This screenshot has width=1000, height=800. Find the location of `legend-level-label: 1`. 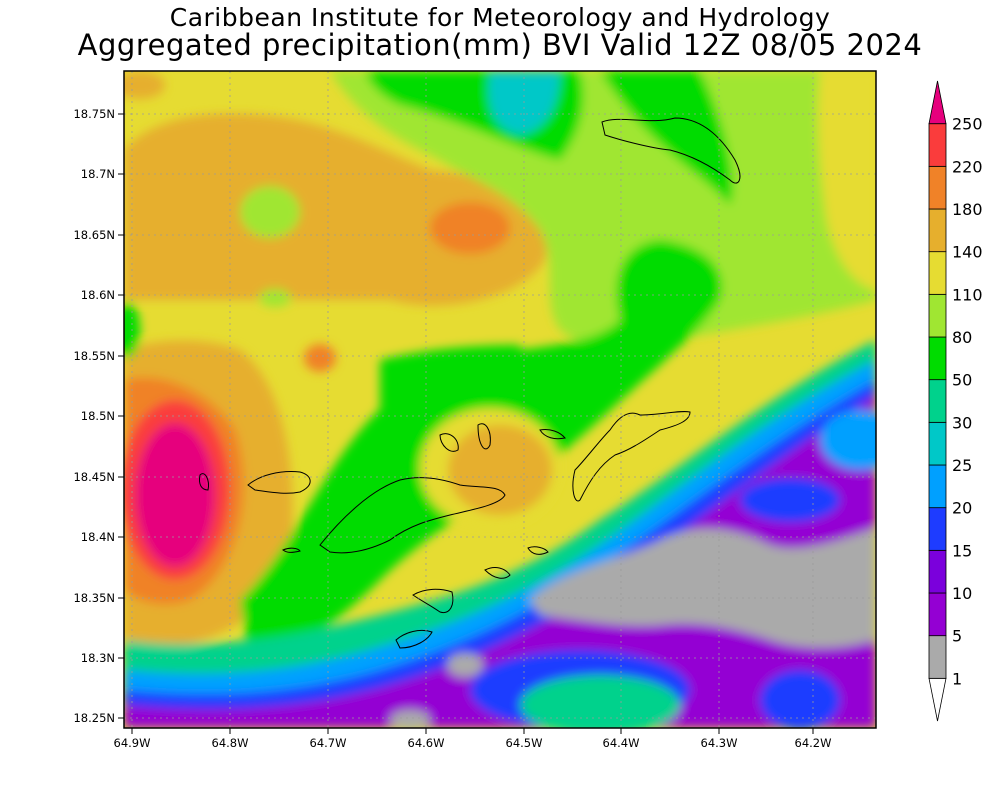

legend-level-label: 1 is located at coordinates (957, 678).